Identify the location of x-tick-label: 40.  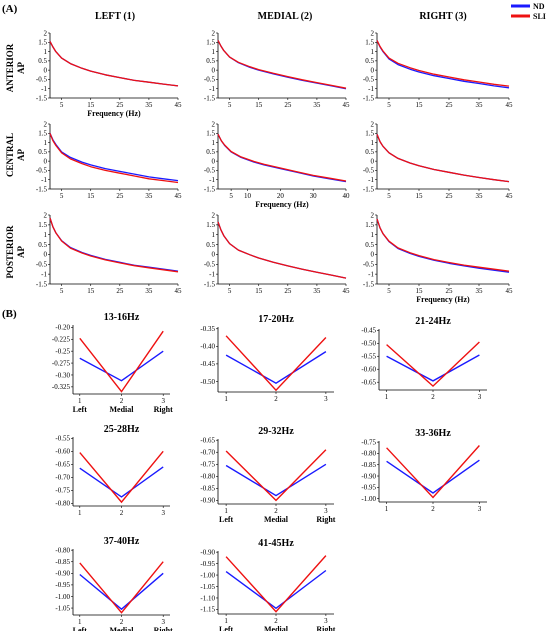
(347, 196).